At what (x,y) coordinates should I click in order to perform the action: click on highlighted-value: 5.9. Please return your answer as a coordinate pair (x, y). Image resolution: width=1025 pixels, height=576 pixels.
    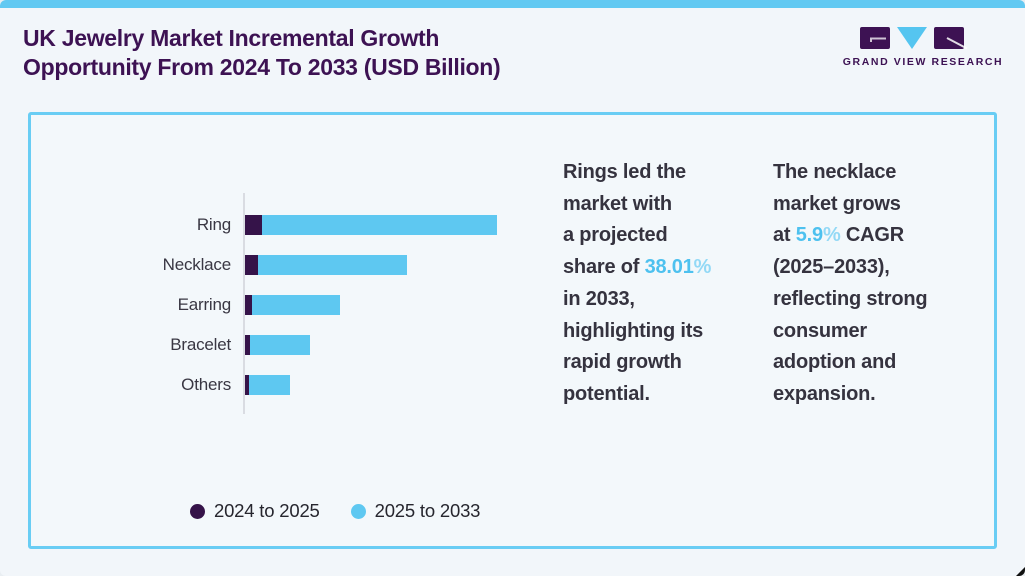
    Looking at the image, I should click on (809, 235).